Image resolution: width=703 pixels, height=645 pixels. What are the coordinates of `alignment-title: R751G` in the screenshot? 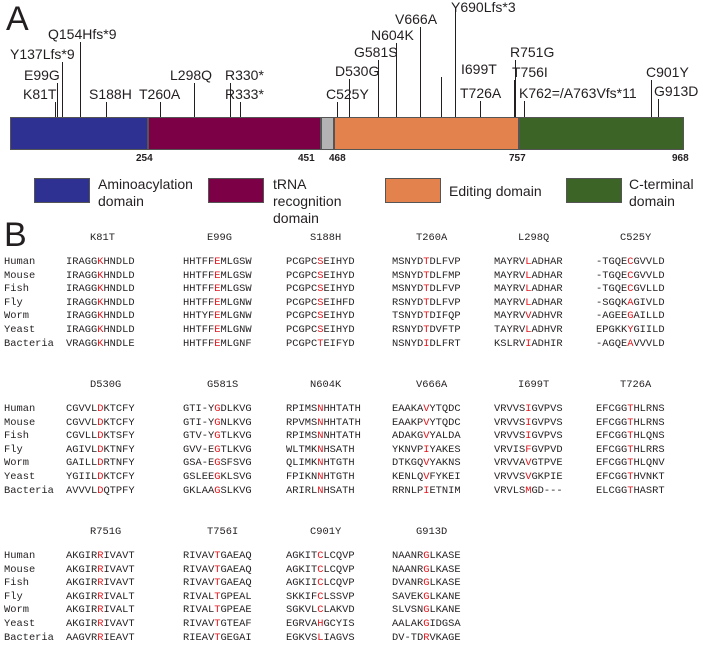 It's located at (106, 532).